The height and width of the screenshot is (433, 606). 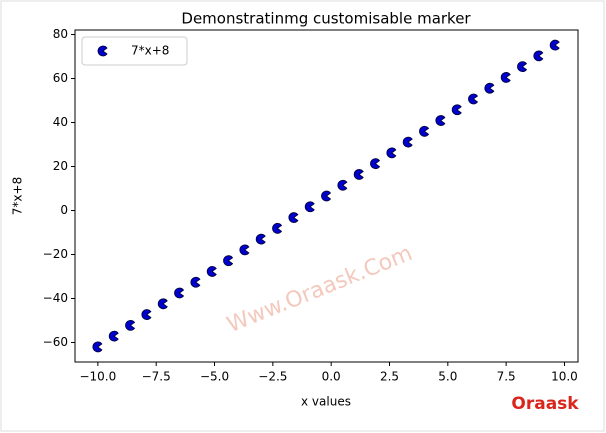 I want to click on legend-marker, so click(x=102, y=51).